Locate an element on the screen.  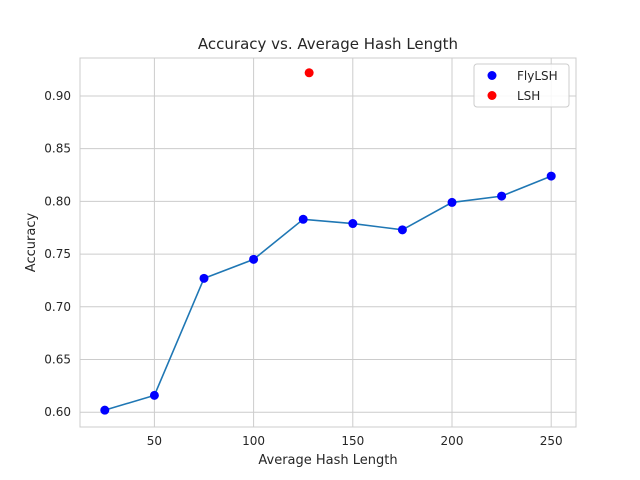
y-tick-label: 0.65 is located at coordinates (57, 360).